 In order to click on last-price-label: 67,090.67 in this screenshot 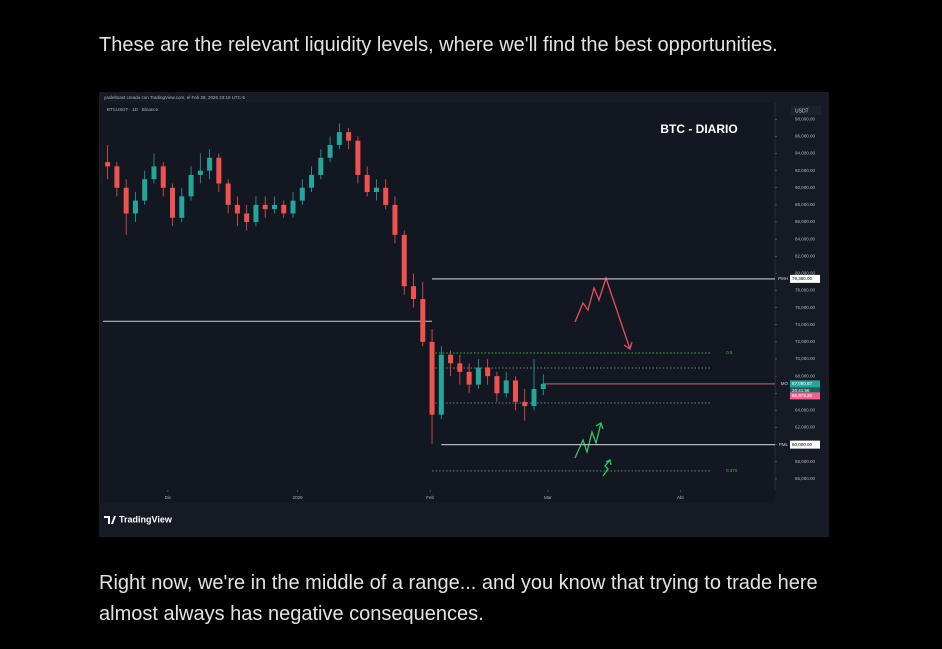, I will do `click(802, 383)`.